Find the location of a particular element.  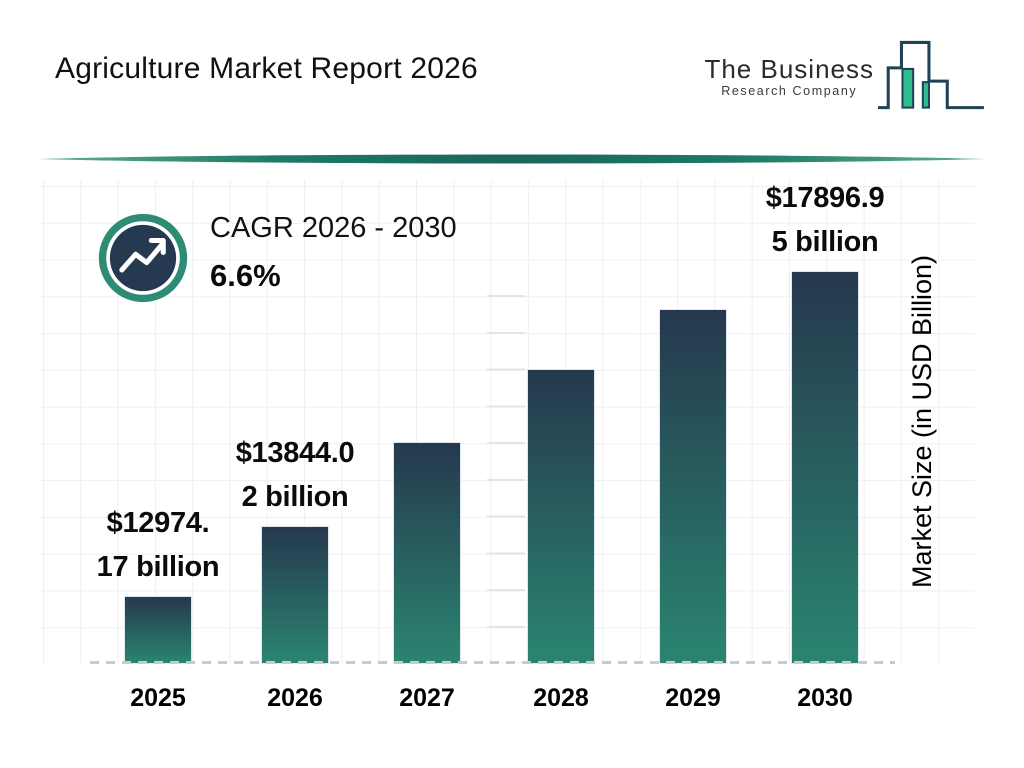

bar-value-line1: $17896.9 is located at coordinates (825, 198).